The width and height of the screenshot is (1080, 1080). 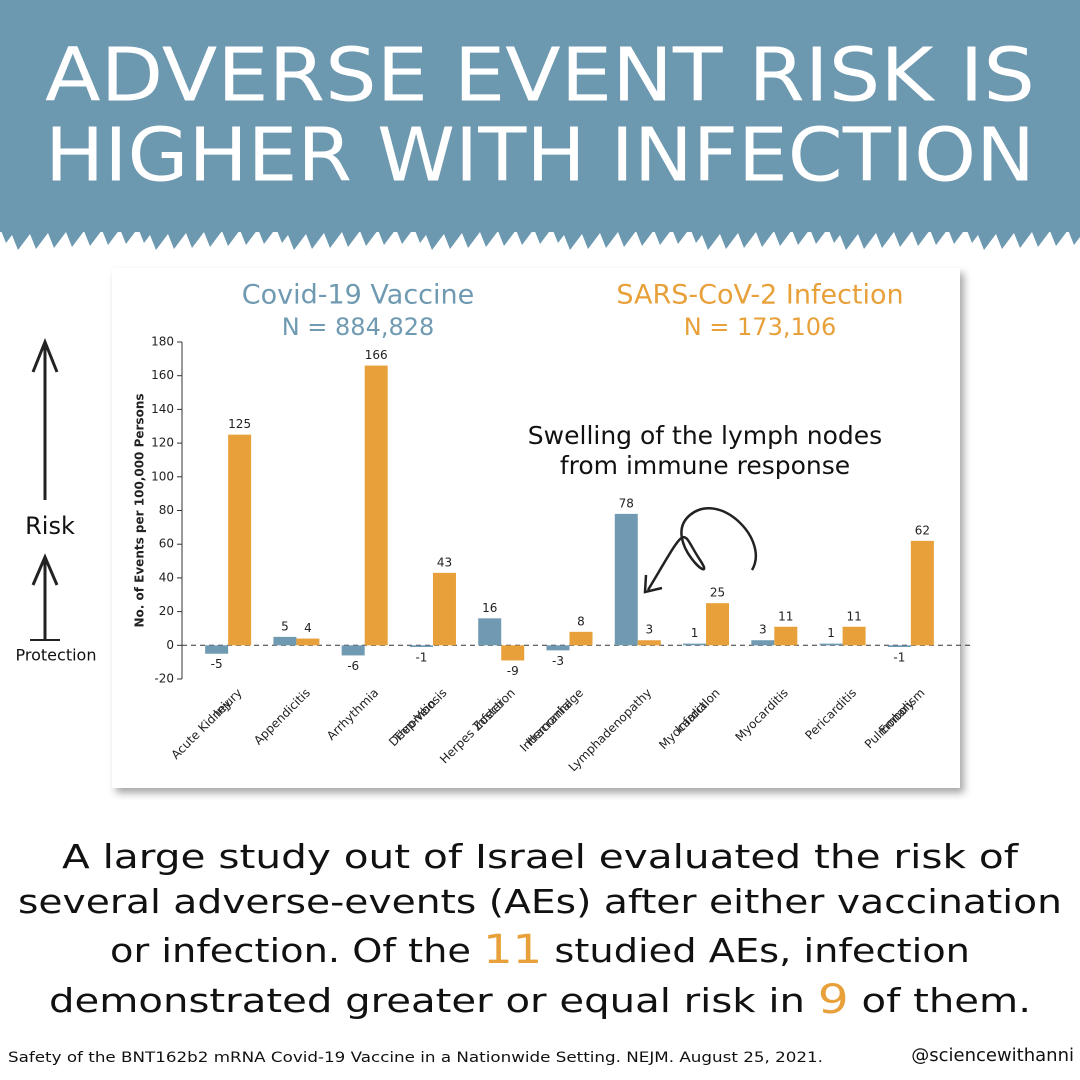 I want to click on legend-name: Covid-19 Vaccine, so click(x=358, y=295).